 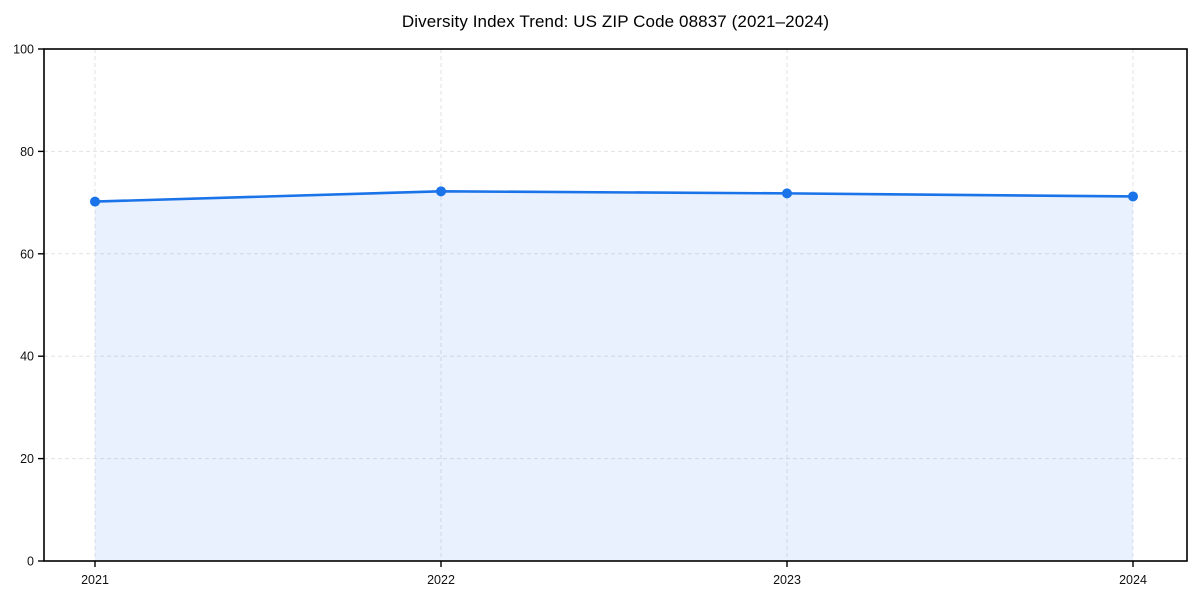 What do you see at coordinates (614, 196) in the screenshot?
I see `trend-line` at bounding box center [614, 196].